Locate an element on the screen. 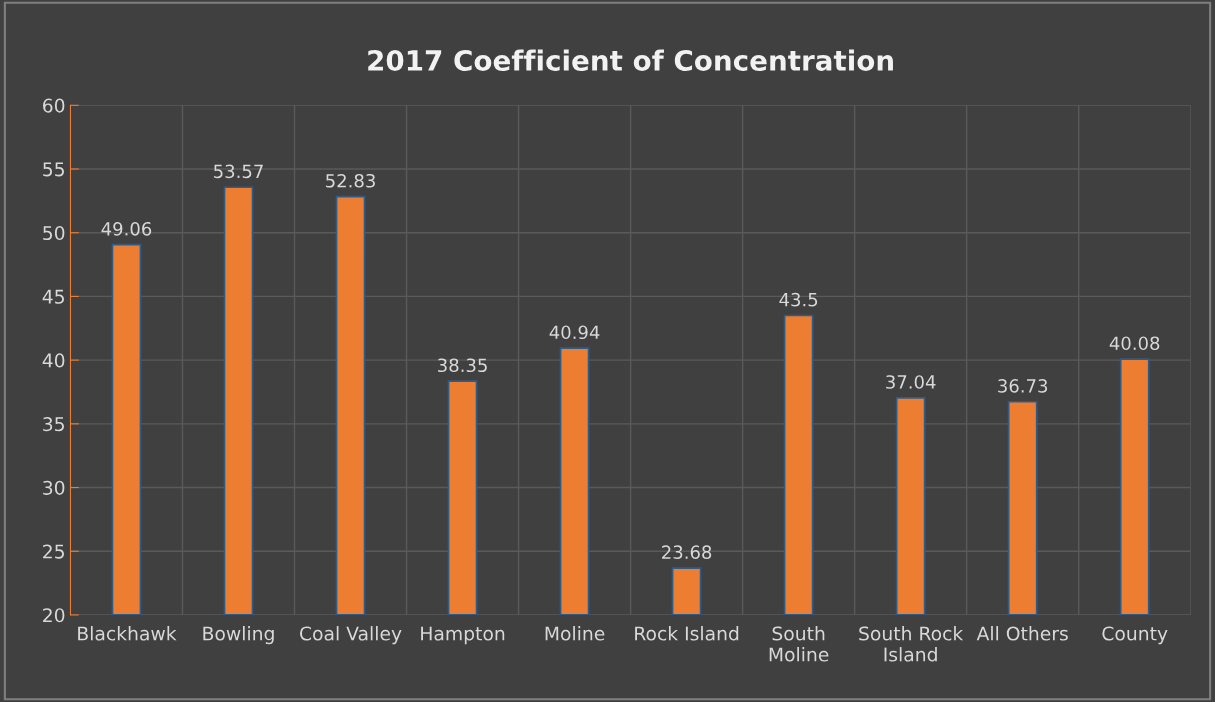 The height and width of the screenshot is (702, 1215). x-tick-label: Bowling is located at coordinates (238, 635).